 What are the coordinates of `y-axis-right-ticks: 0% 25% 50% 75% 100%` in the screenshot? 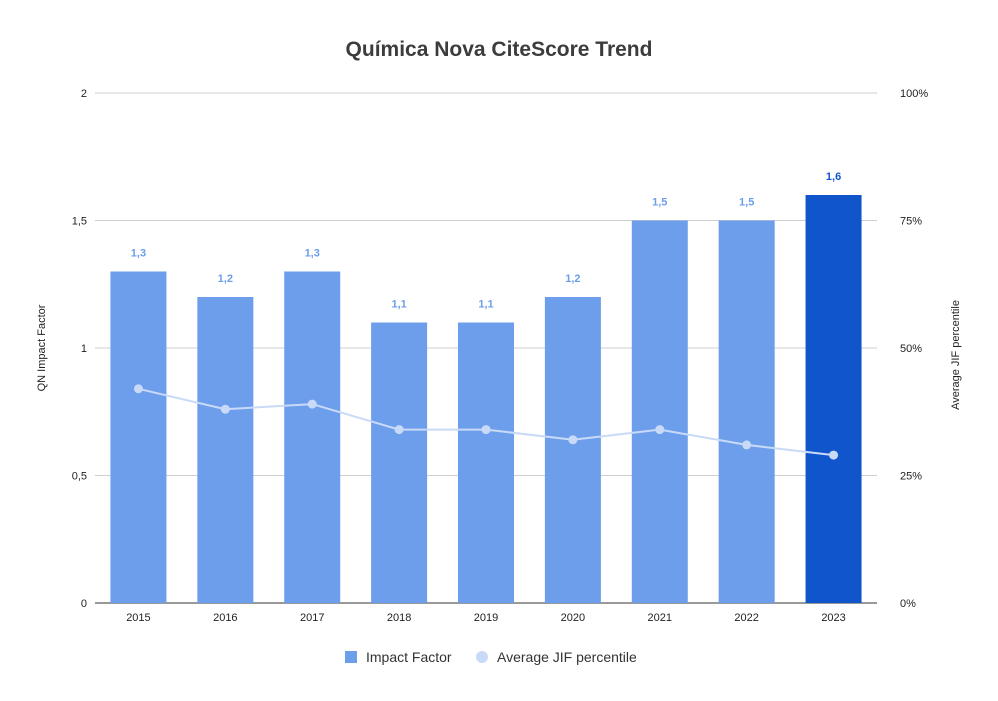 It's located at (914, 349).